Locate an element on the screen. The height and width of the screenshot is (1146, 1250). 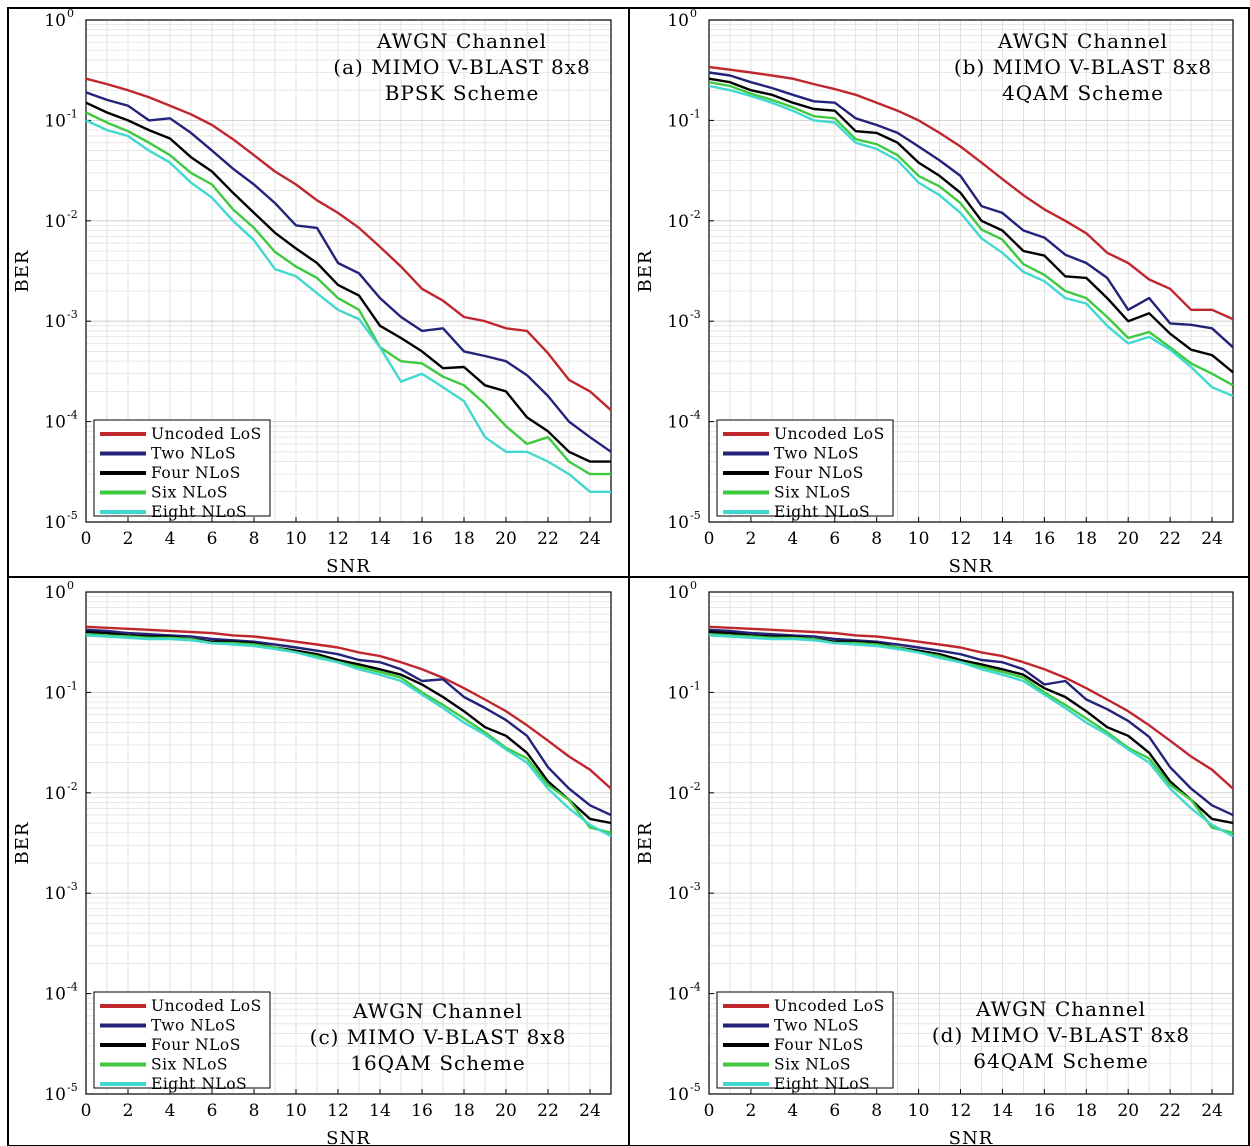
annotation-line: AWGN Channel is located at coordinates (1060, 1009).